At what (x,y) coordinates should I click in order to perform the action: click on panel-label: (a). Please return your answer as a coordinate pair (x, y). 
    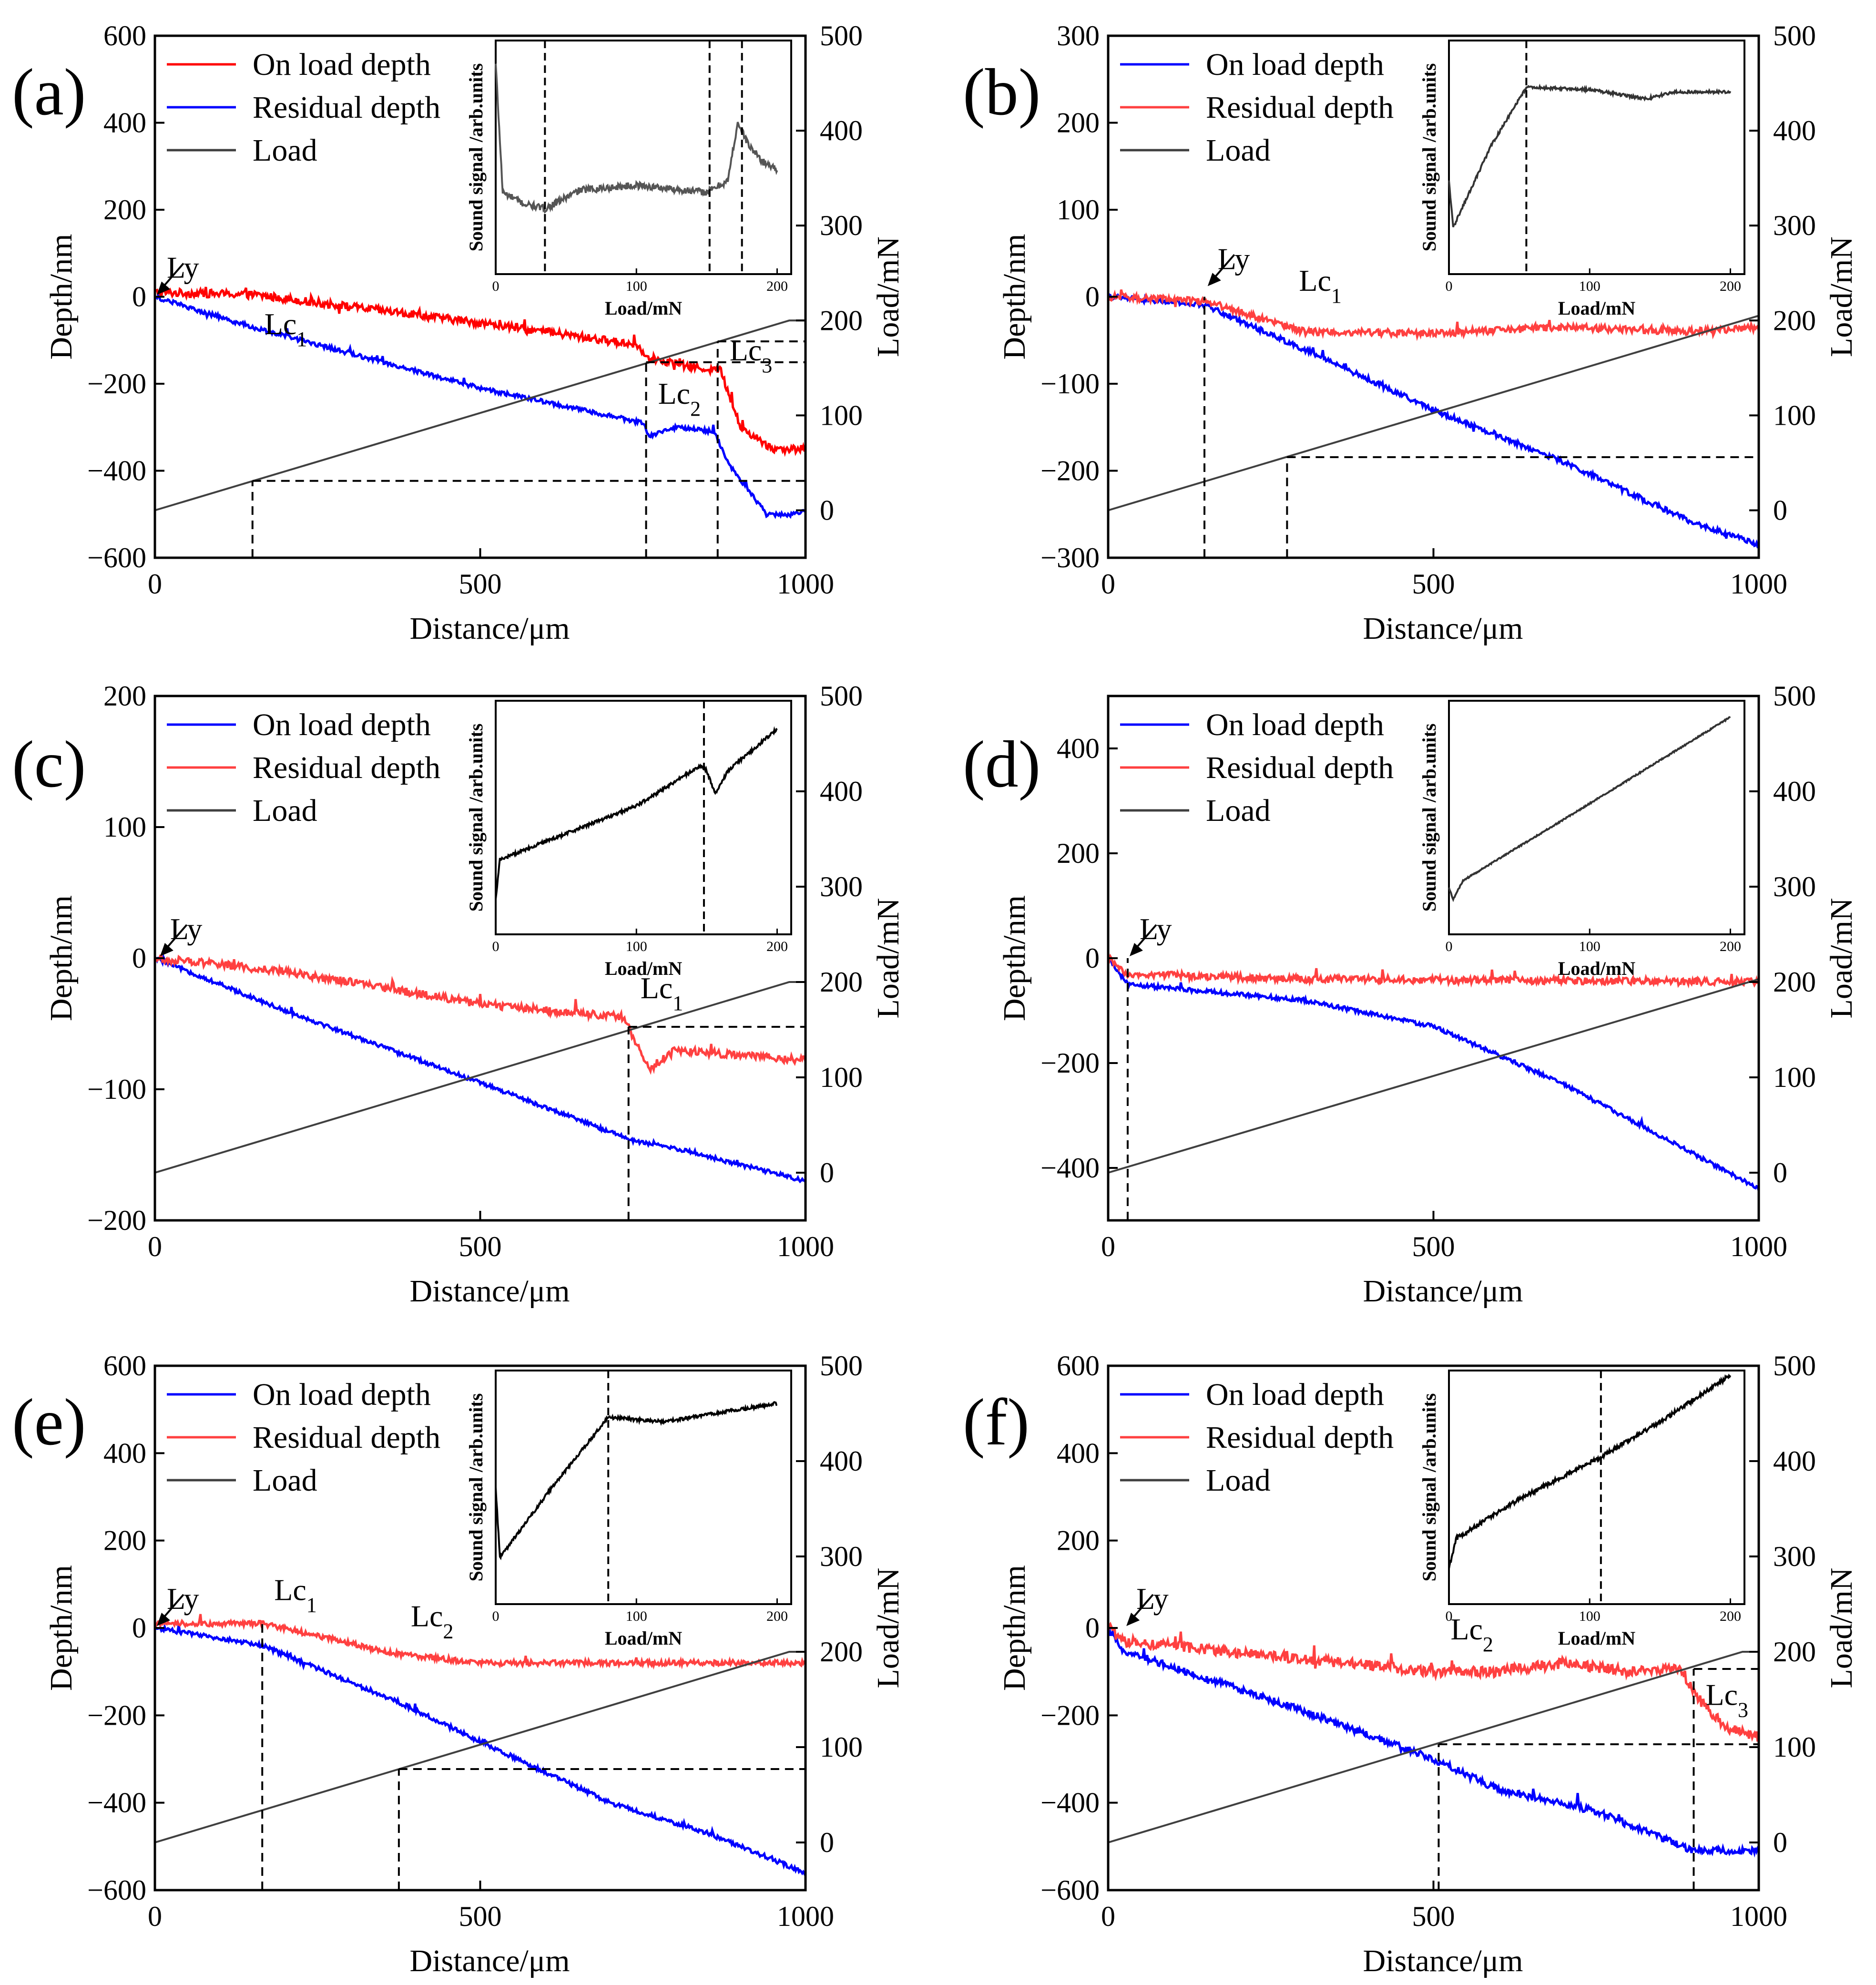
    Looking at the image, I should click on (49, 92).